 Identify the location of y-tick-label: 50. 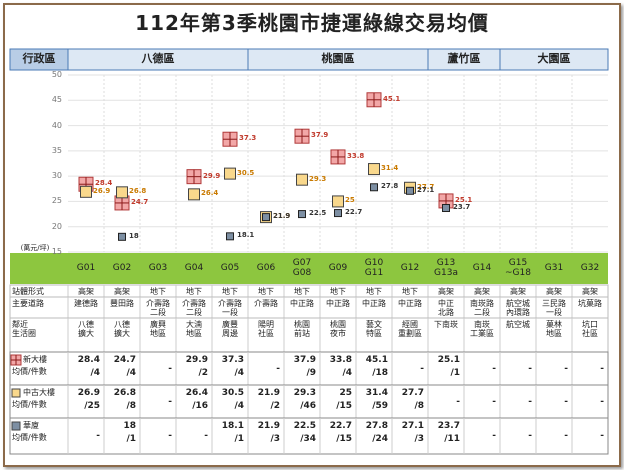
(56, 74).